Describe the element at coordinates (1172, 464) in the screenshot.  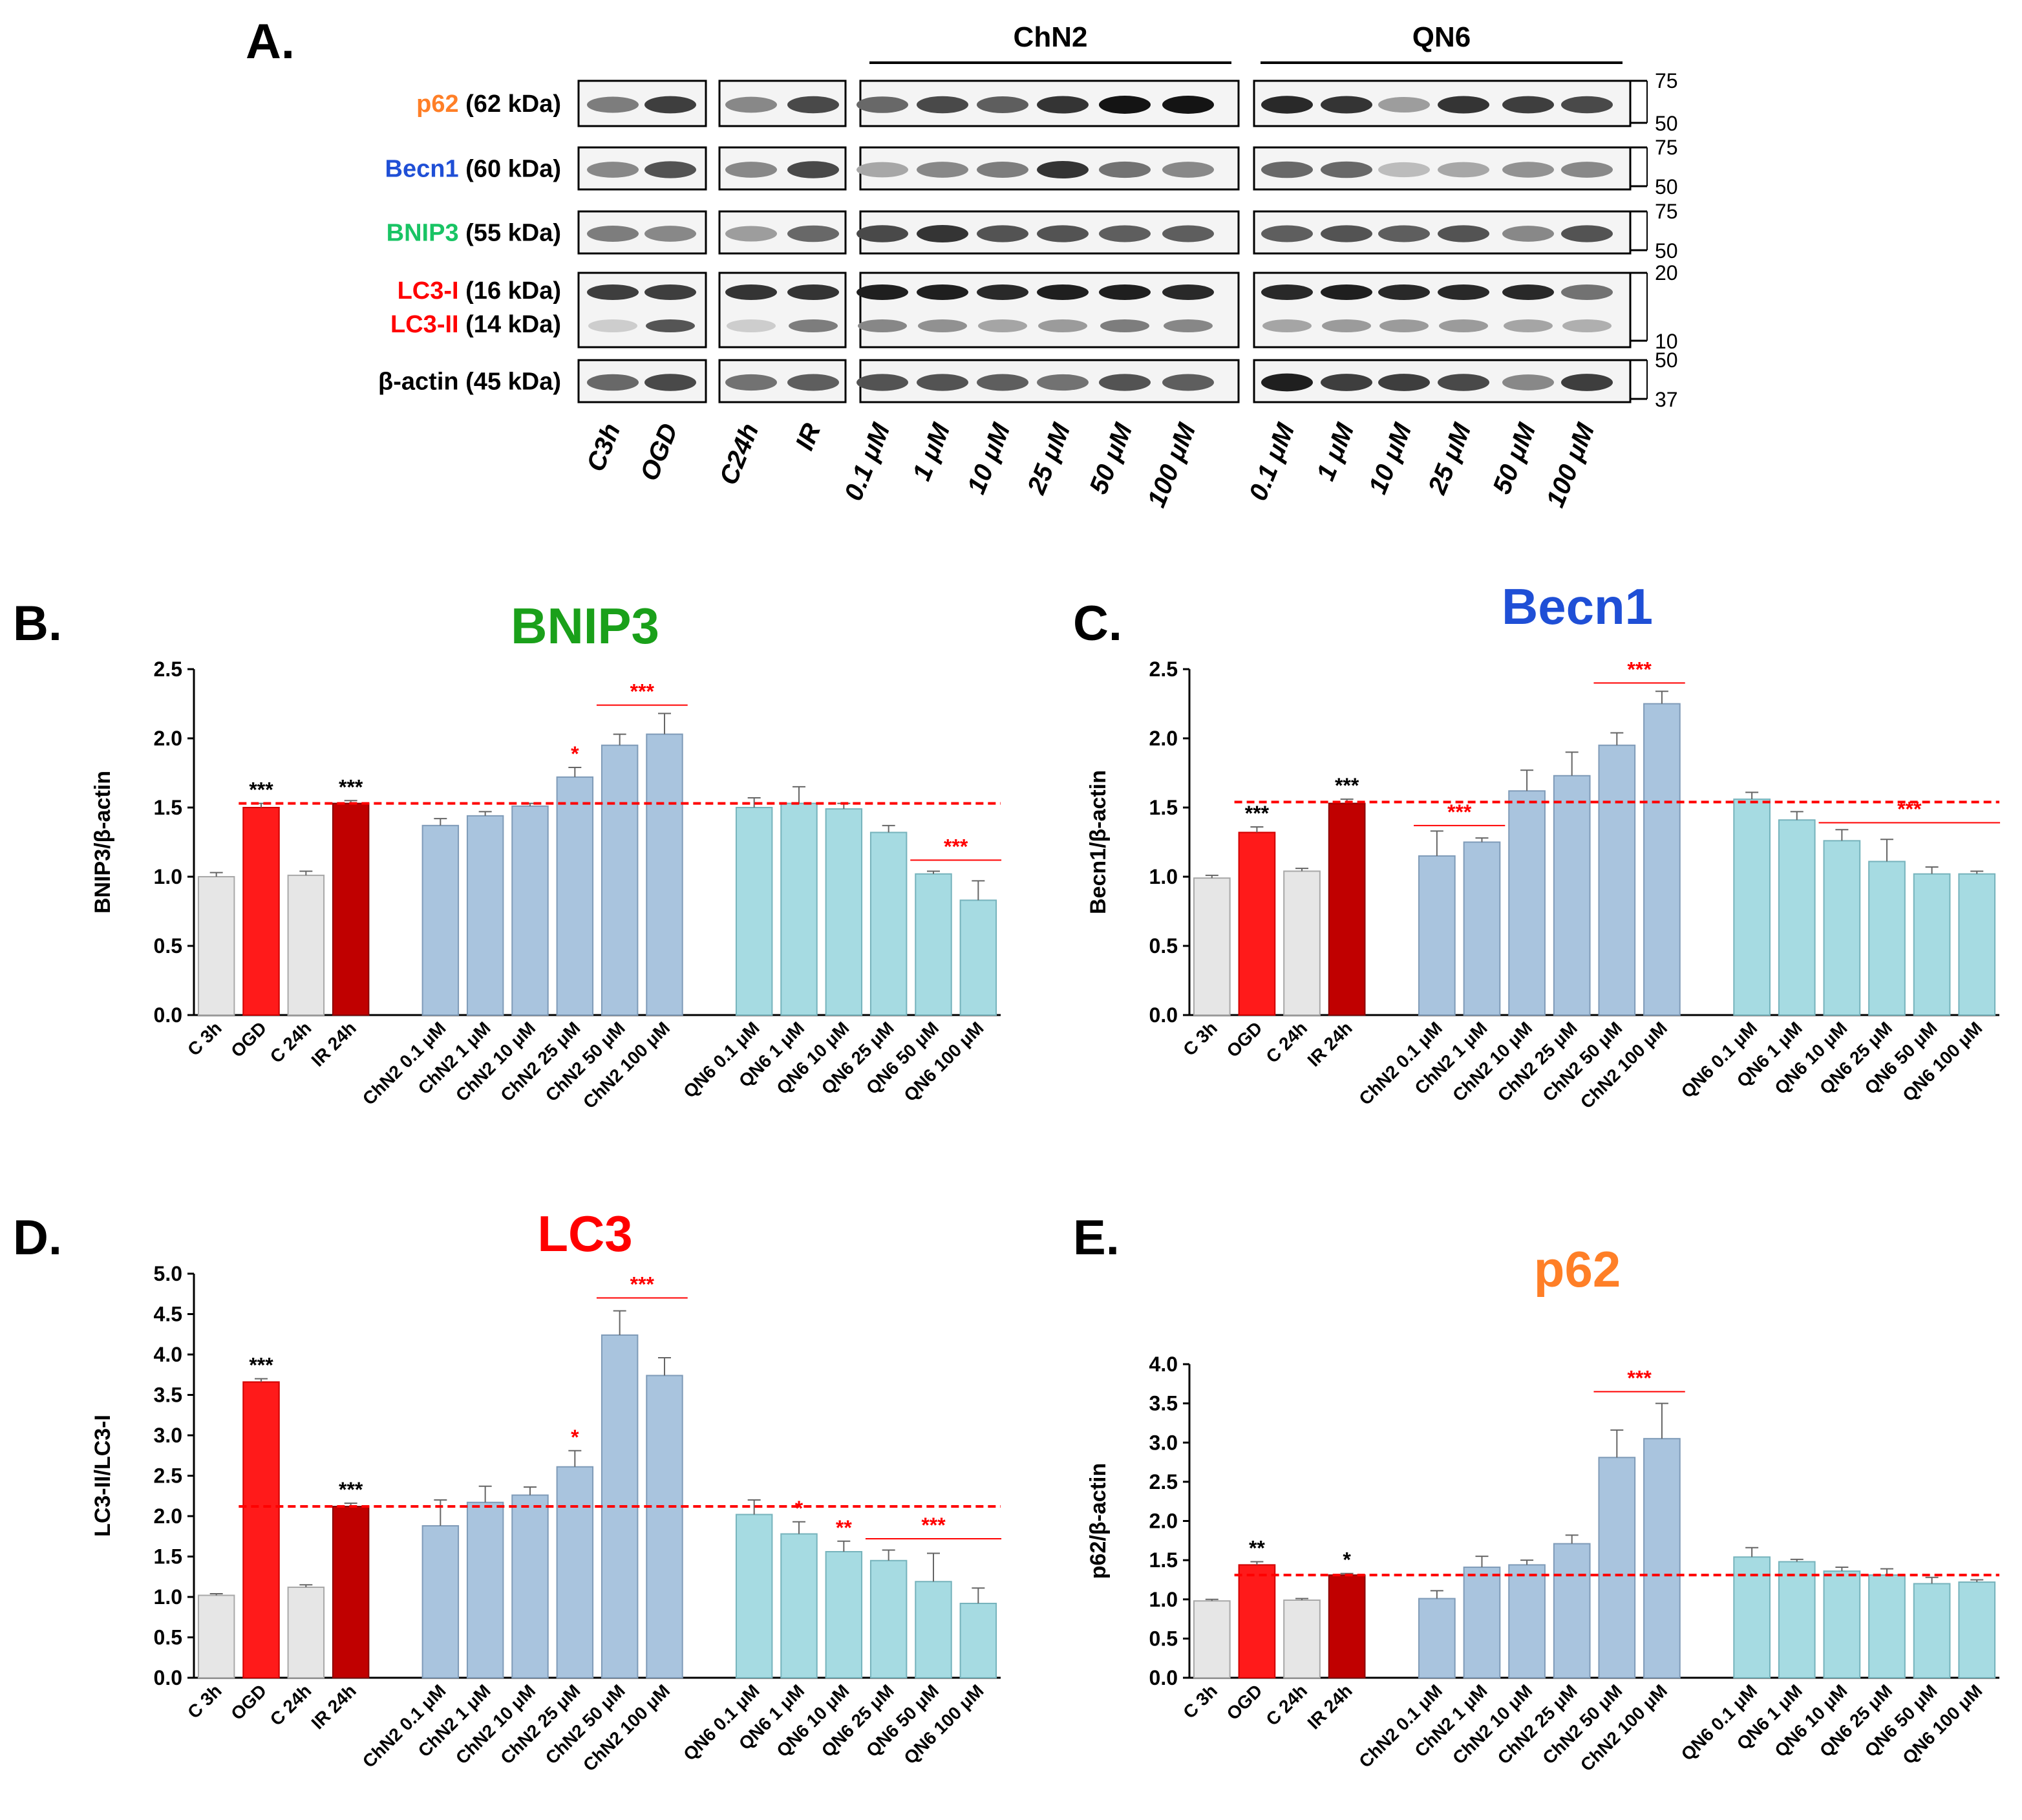
I see `lane-label: 100 μM` at that location.